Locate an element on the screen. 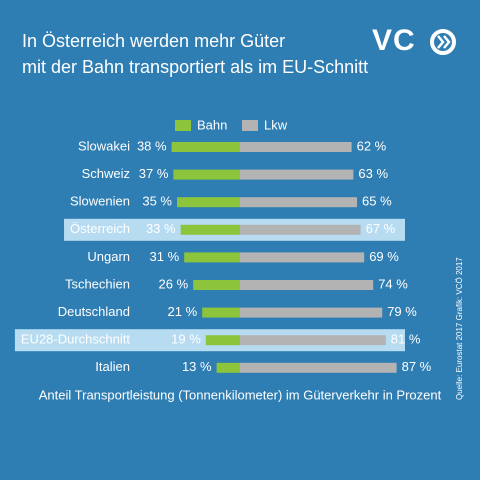 The width and height of the screenshot is (480, 480). value-label: 31 % is located at coordinates (165, 256).